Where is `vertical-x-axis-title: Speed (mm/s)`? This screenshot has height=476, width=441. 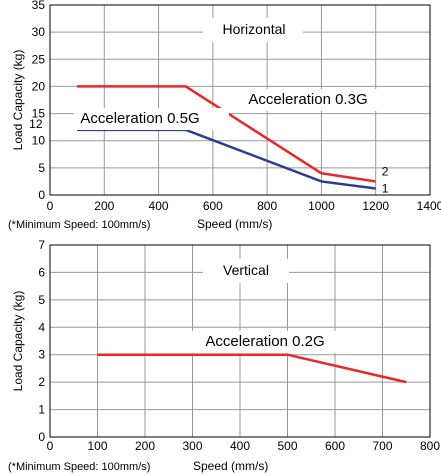
vertical-x-axis-title: Speed (mm/s) is located at coordinates (230, 466).